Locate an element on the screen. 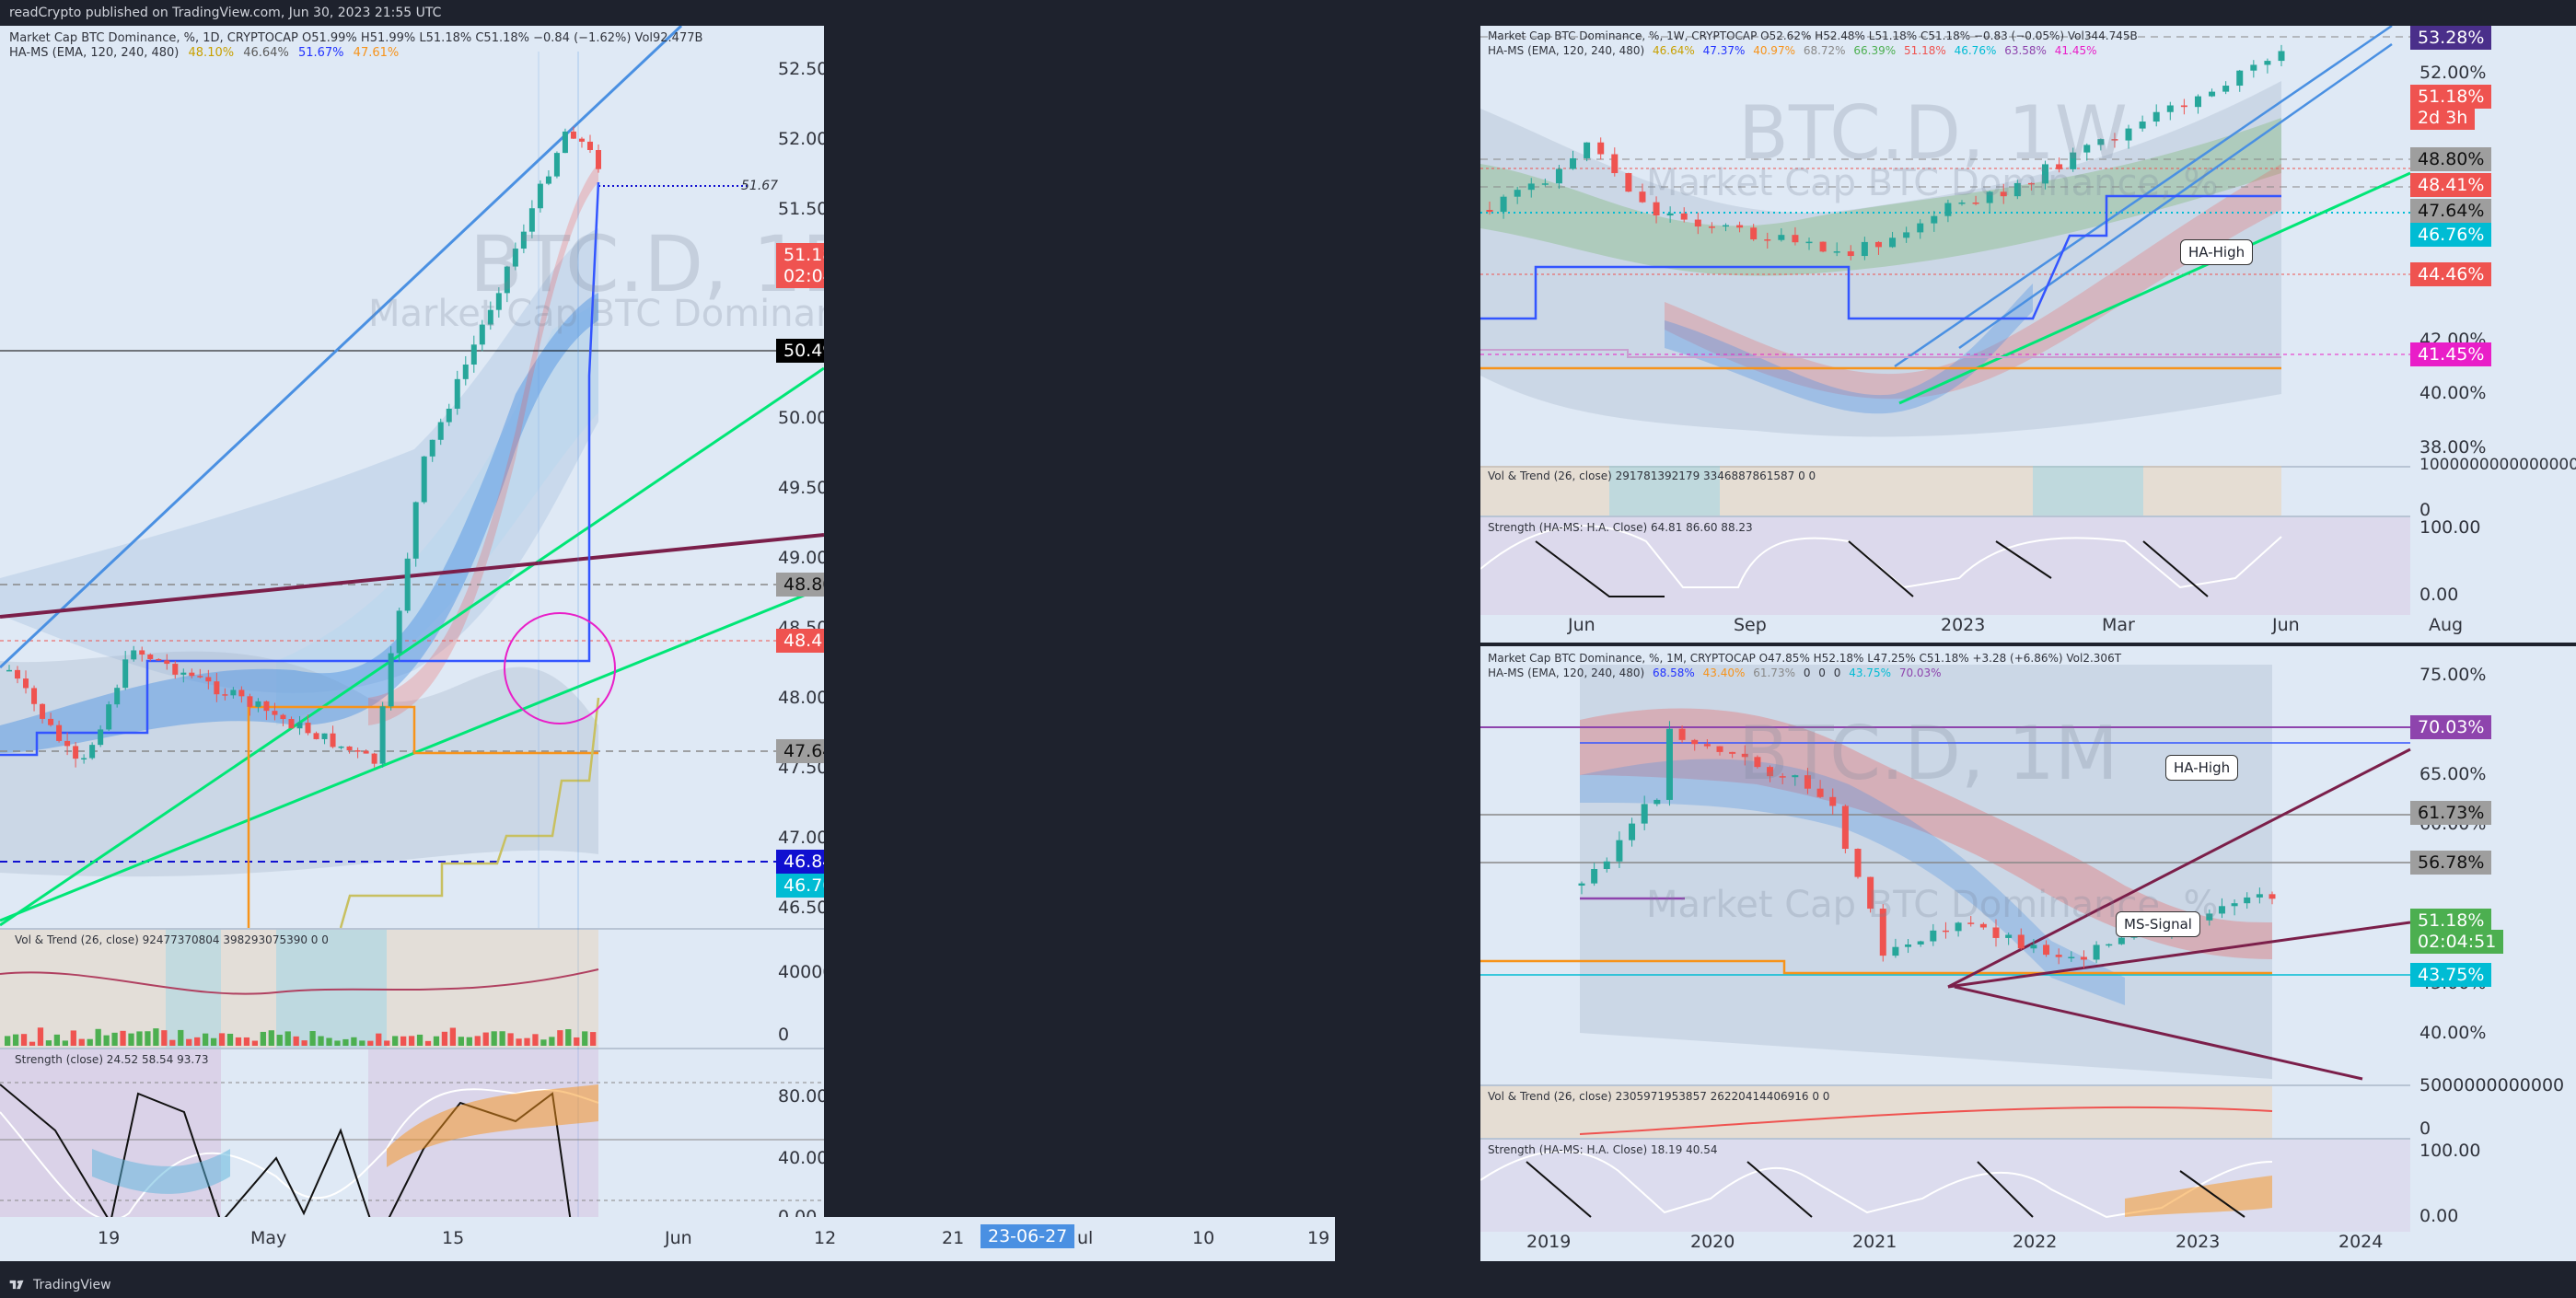 This screenshot has height=1298, width=2576. date-tick: Jun is located at coordinates (2286, 625).